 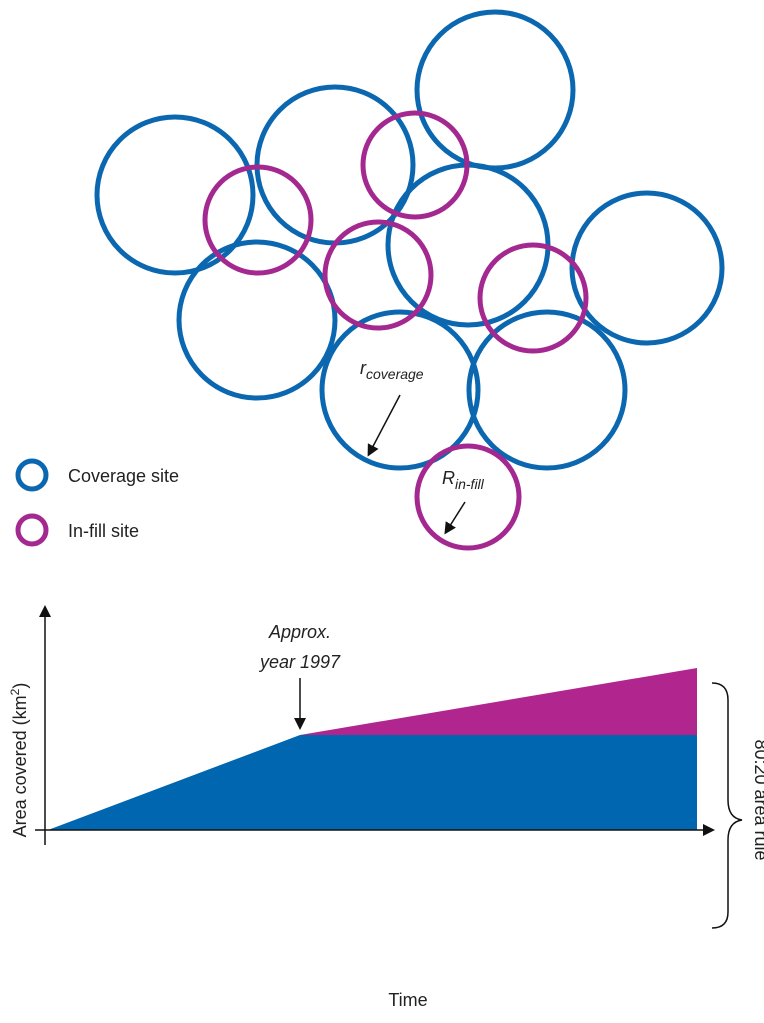 I want to click on legend-label: In-fill site, so click(x=103, y=531).